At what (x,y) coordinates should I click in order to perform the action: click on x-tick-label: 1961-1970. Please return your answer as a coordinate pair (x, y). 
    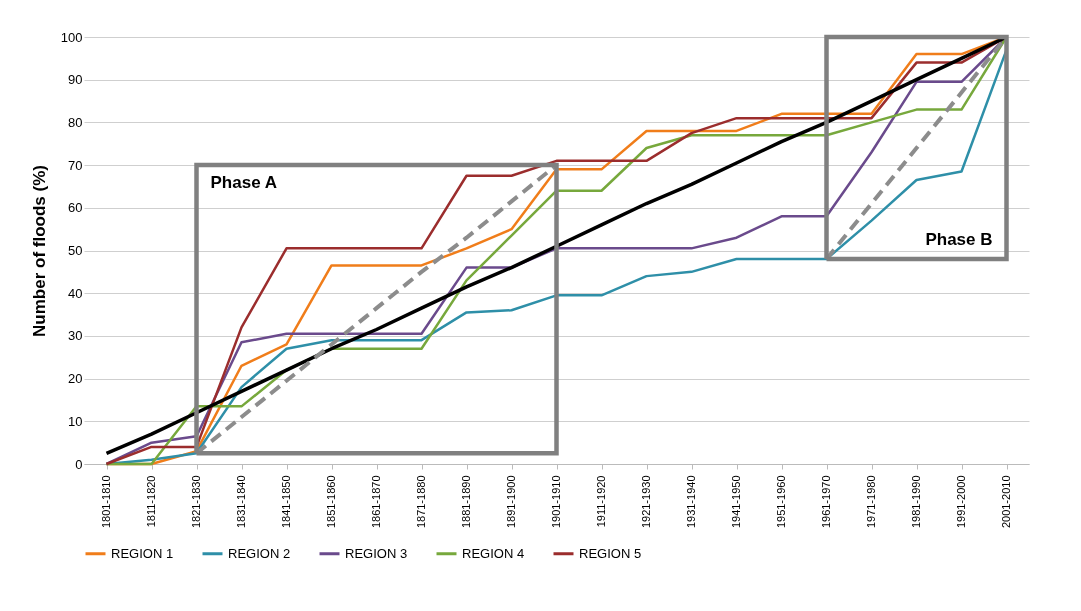
    Looking at the image, I should click on (826, 502).